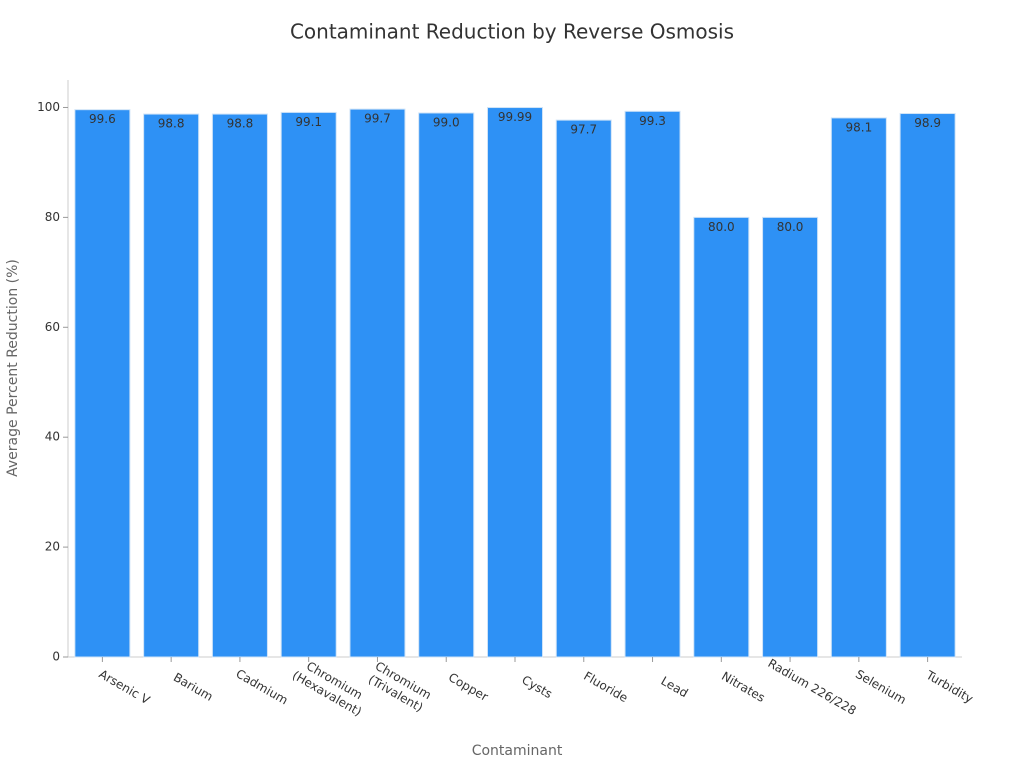  What do you see at coordinates (468, 687) in the screenshot?
I see `x-tick-label: Copper` at bounding box center [468, 687].